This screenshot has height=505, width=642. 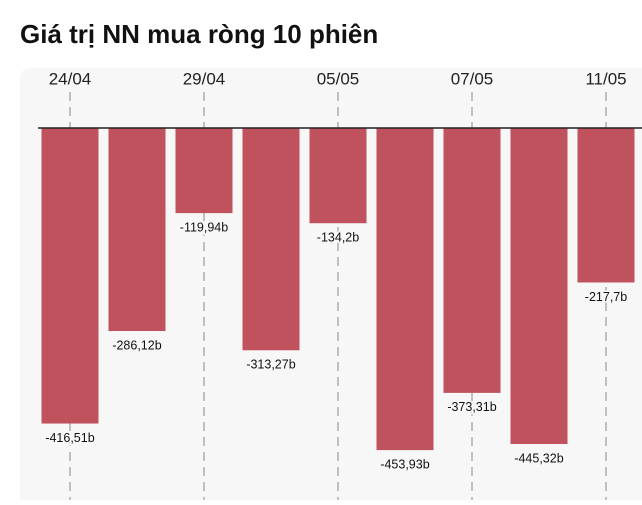 I want to click on x-tick-label: 05/05, so click(x=338, y=78).